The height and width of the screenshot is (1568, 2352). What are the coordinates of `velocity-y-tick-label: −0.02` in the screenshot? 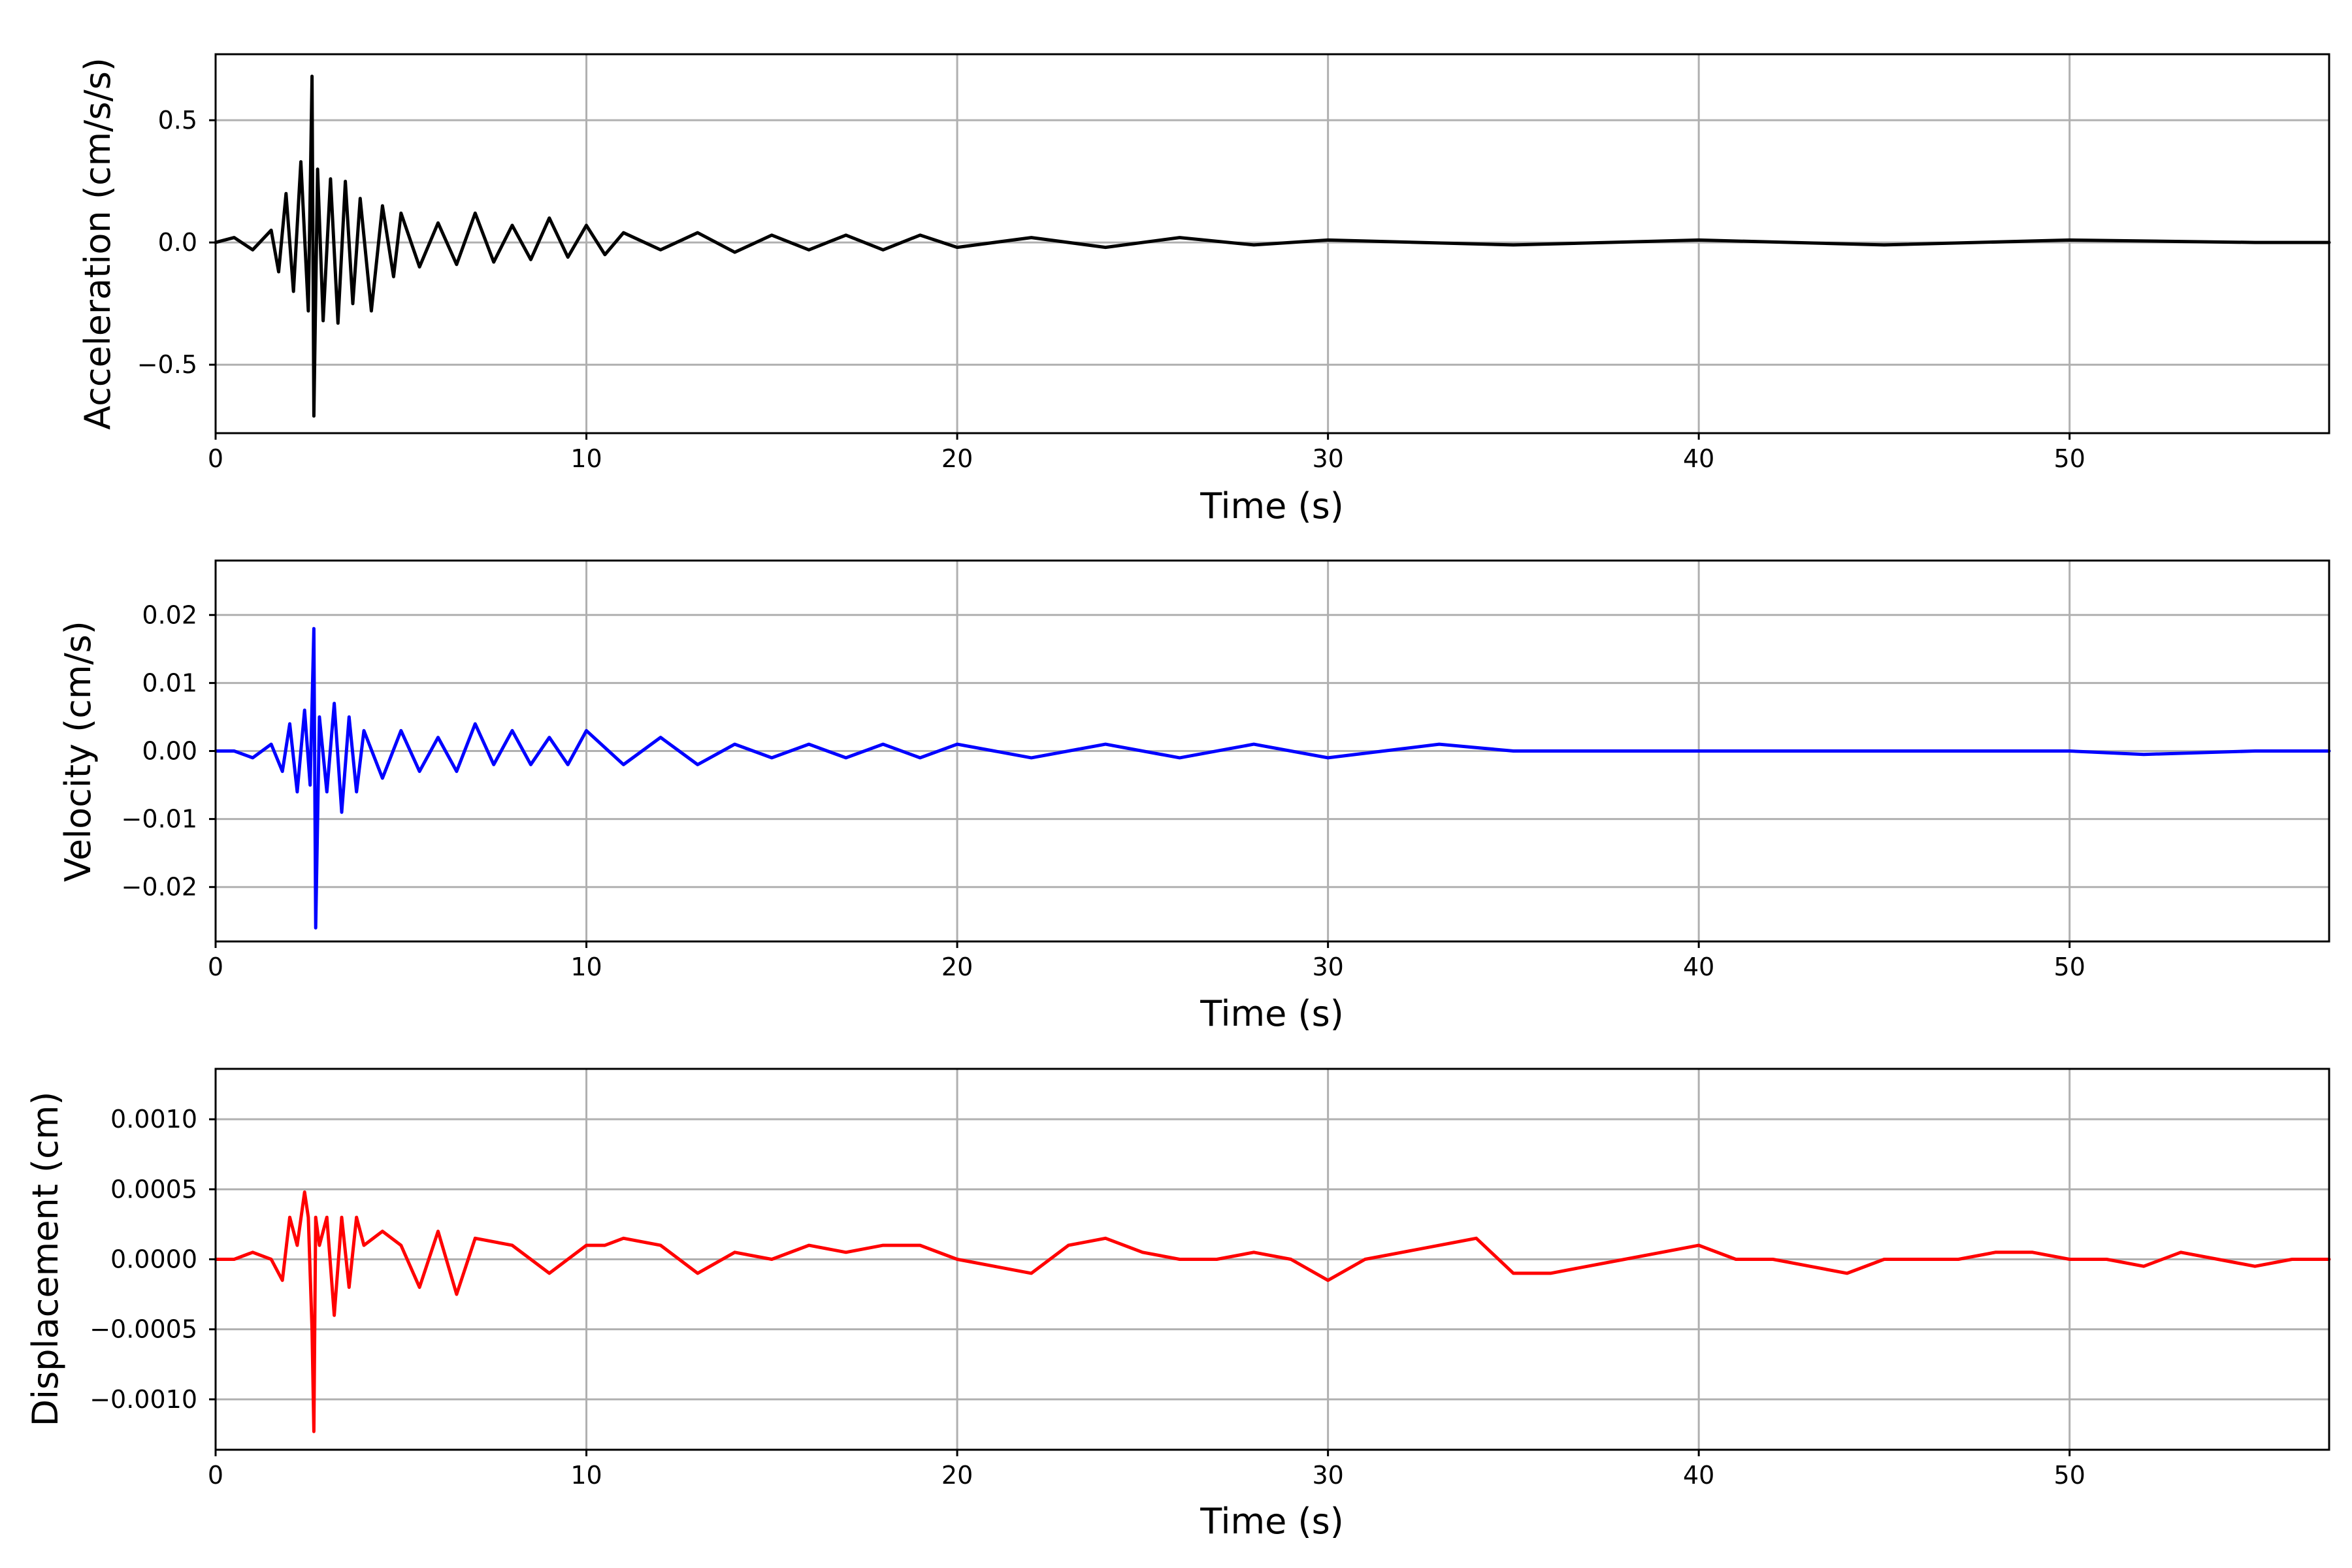 It's located at (159, 887).